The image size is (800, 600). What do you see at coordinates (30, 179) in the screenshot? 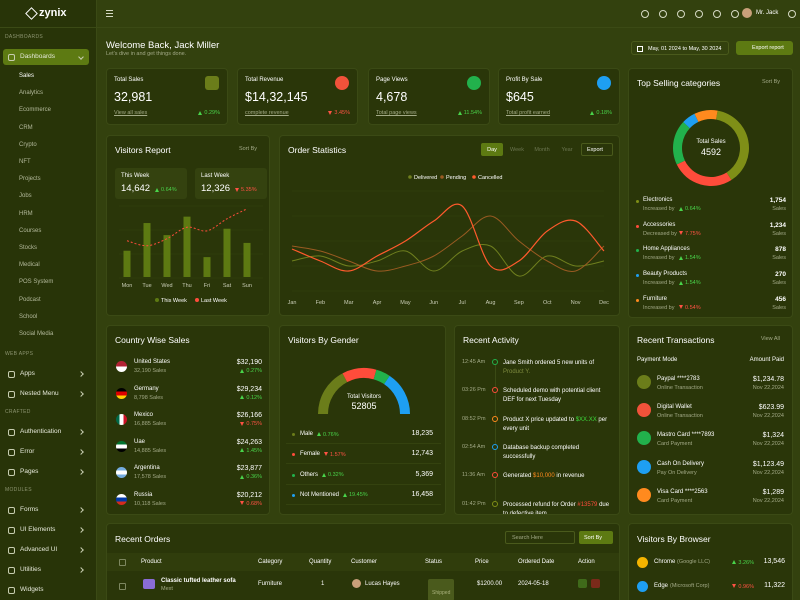
I see `submenu-item: Projects` at bounding box center [30, 179].